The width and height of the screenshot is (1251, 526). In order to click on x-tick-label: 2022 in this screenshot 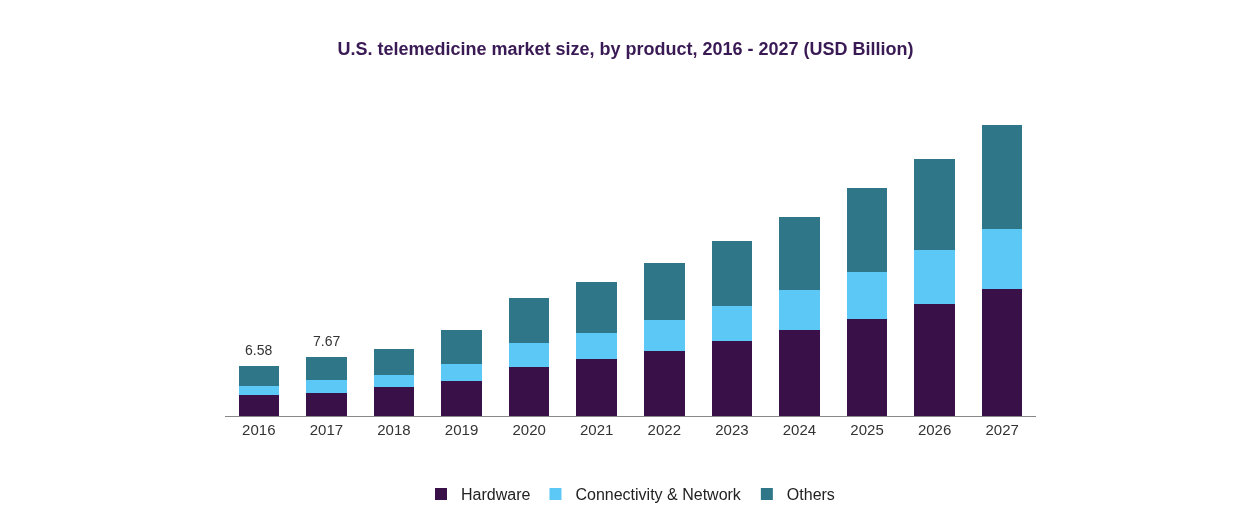, I will do `click(664, 429)`.